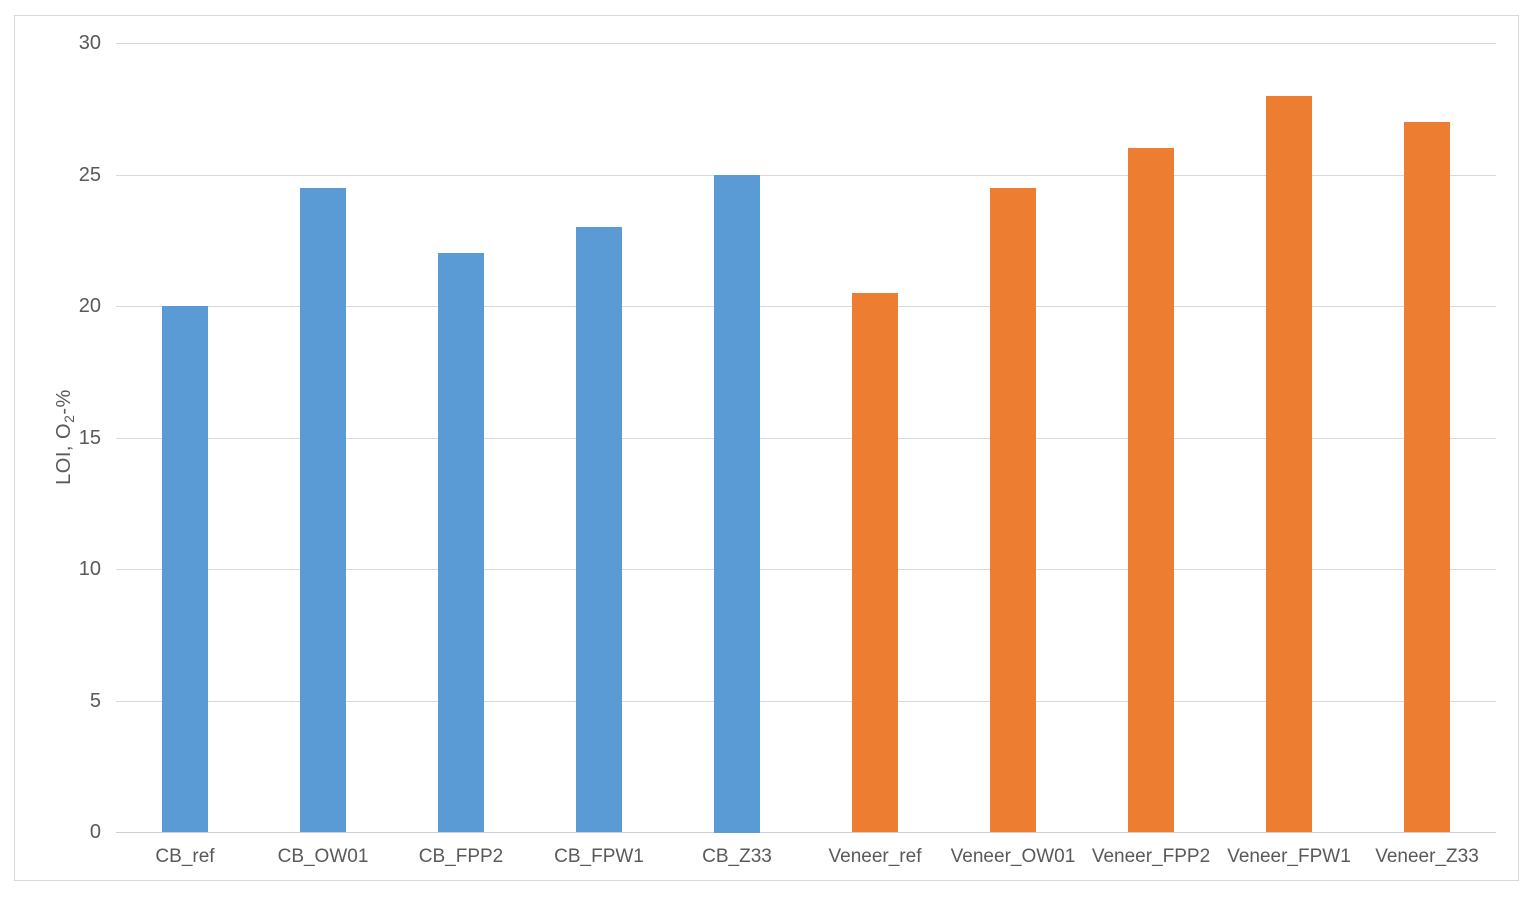 This screenshot has height=905, width=1535. What do you see at coordinates (89, 306) in the screenshot?
I see `y-tick-label: 20` at bounding box center [89, 306].